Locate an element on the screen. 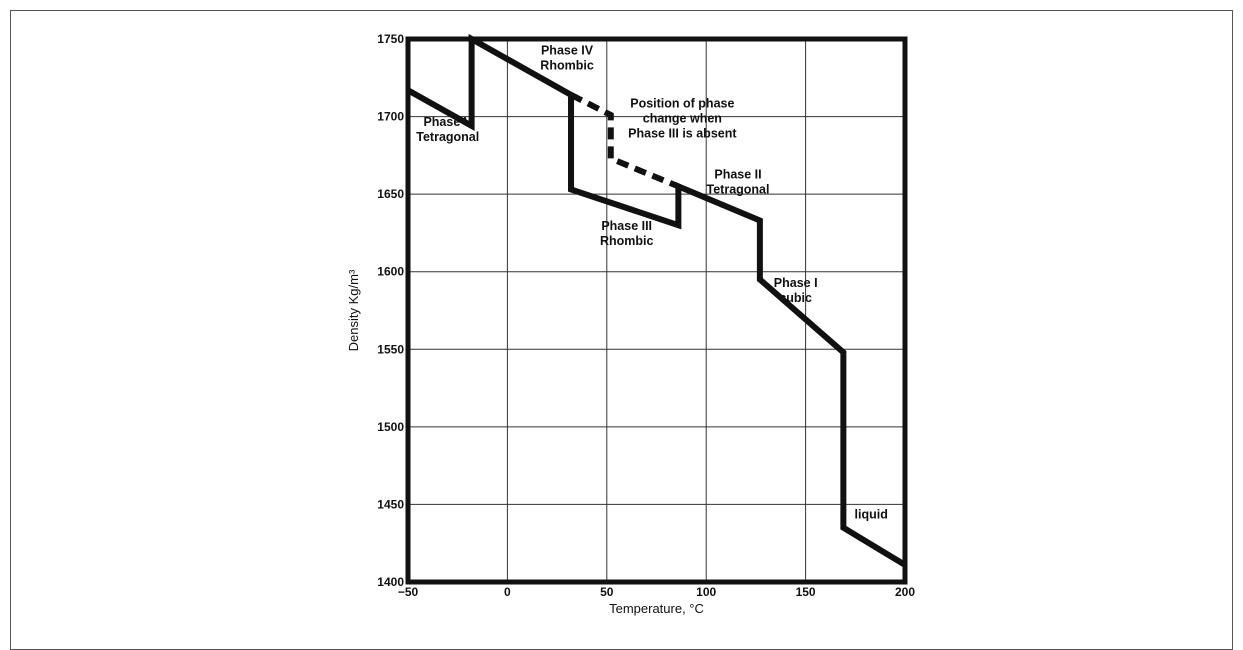  x-tick-label: 50 is located at coordinates (607, 592).